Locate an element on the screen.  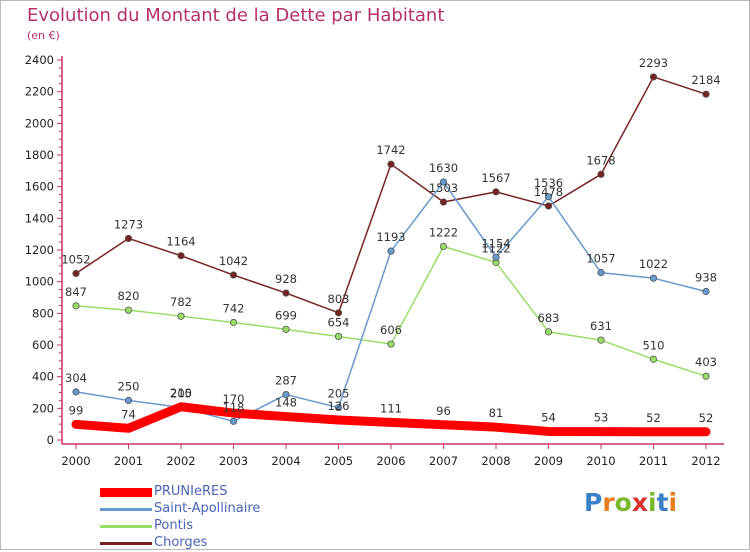
data-label: 847 is located at coordinates (76, 292).